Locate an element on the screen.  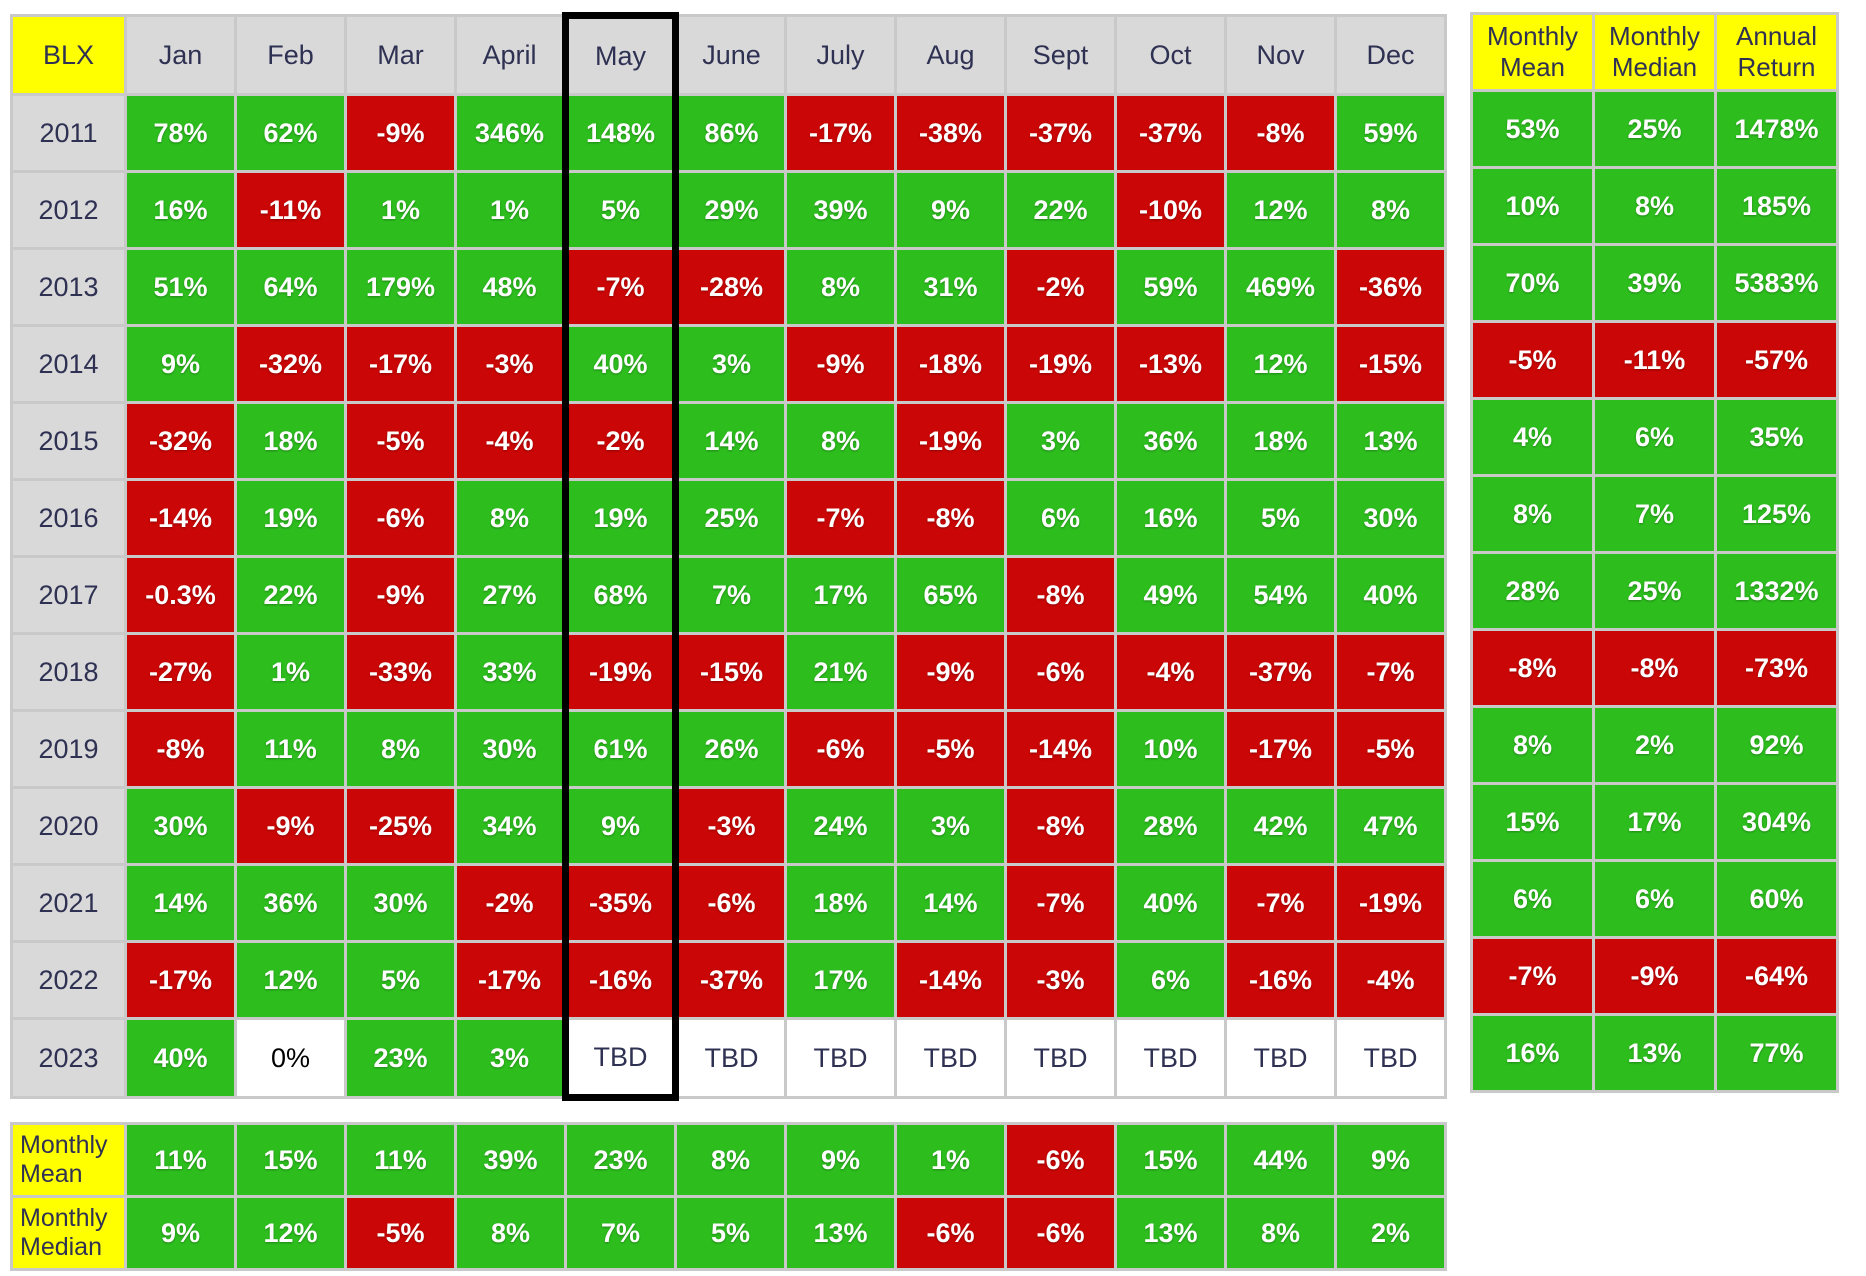
cell-2020-jan: 30% is located at coordinates (180, 826).